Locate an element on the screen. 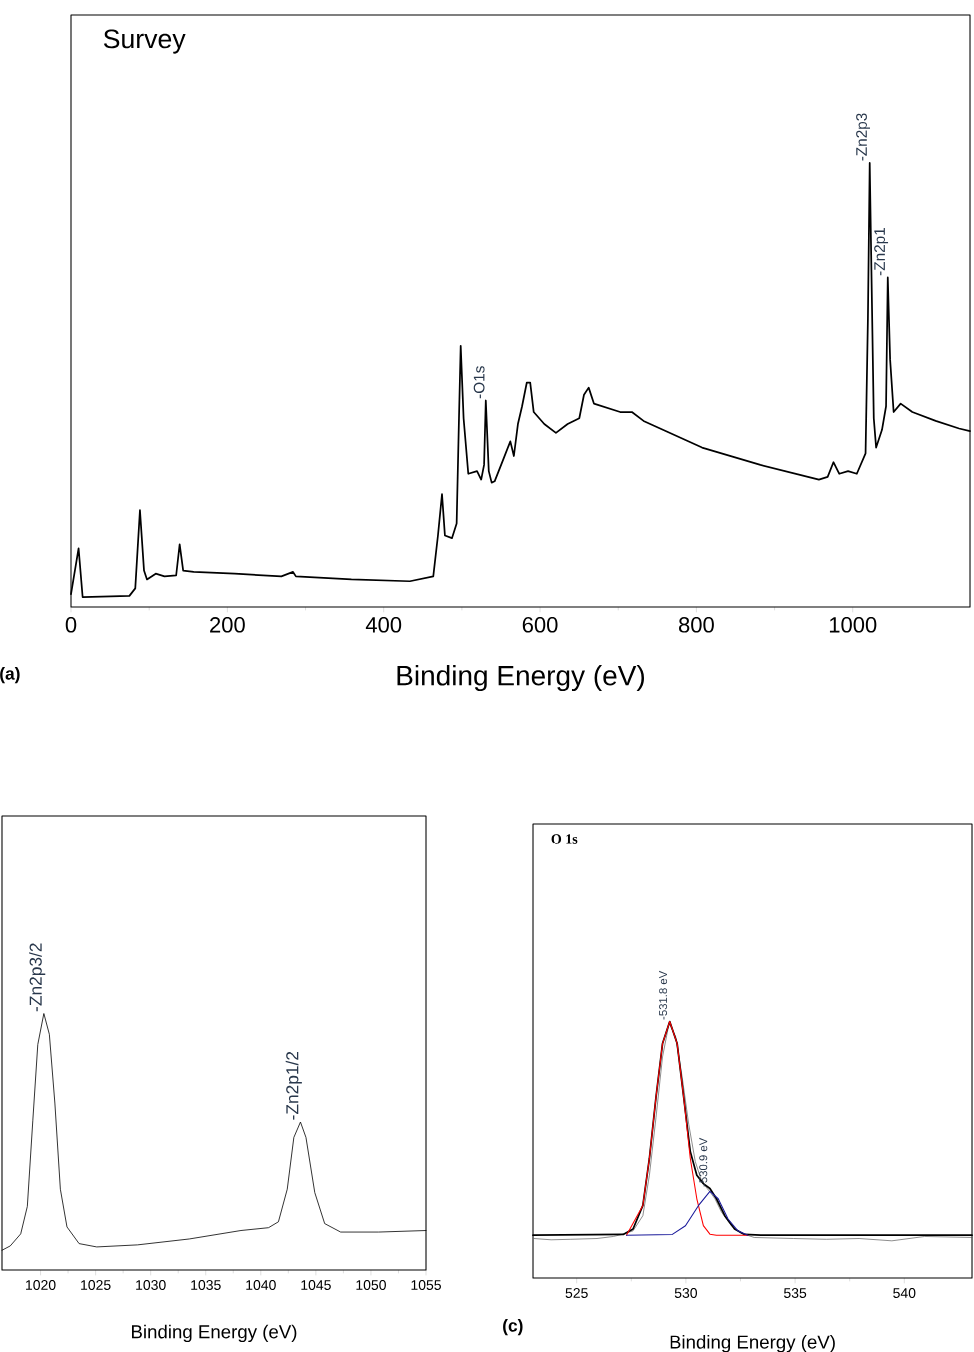 This screenshot has width=974, height=1352. x-tick-label: 1035 is located at coordinates (206, 1285).